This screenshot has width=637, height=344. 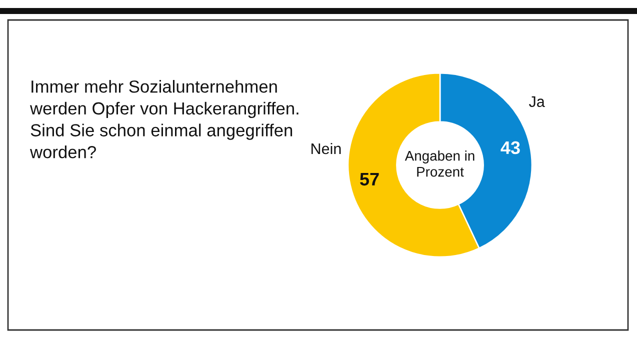 I want to click on data-label: 43, so click(x=510, y=147).